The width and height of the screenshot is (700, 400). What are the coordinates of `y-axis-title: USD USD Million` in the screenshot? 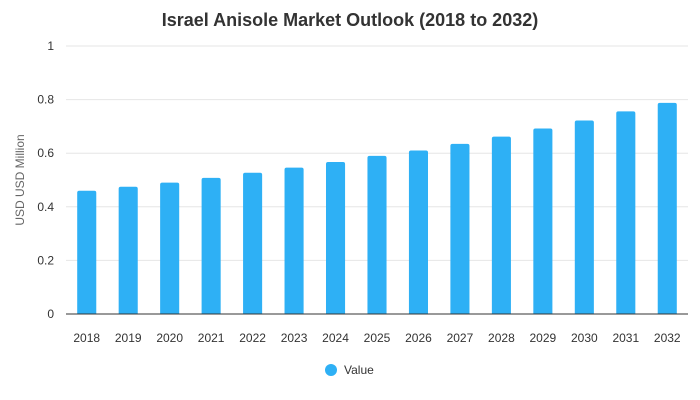 It's located at (20, 179).